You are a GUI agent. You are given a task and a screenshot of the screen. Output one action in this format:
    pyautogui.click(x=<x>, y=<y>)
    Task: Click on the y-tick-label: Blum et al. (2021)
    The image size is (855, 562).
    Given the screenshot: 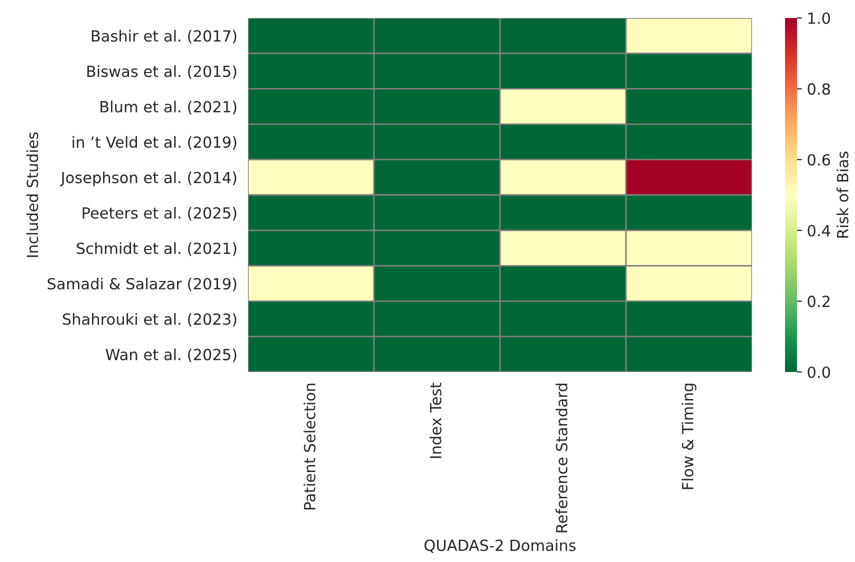 What is the action you would take?
    pyautogui.click(x=168, y=107)
    